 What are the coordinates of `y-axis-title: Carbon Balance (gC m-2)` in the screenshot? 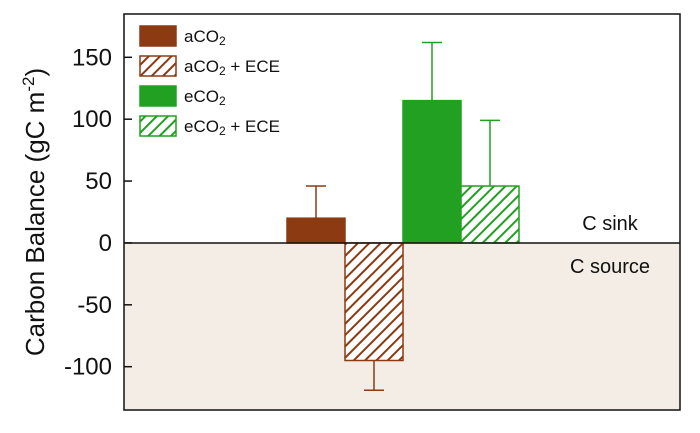 It's located at (34, 212).